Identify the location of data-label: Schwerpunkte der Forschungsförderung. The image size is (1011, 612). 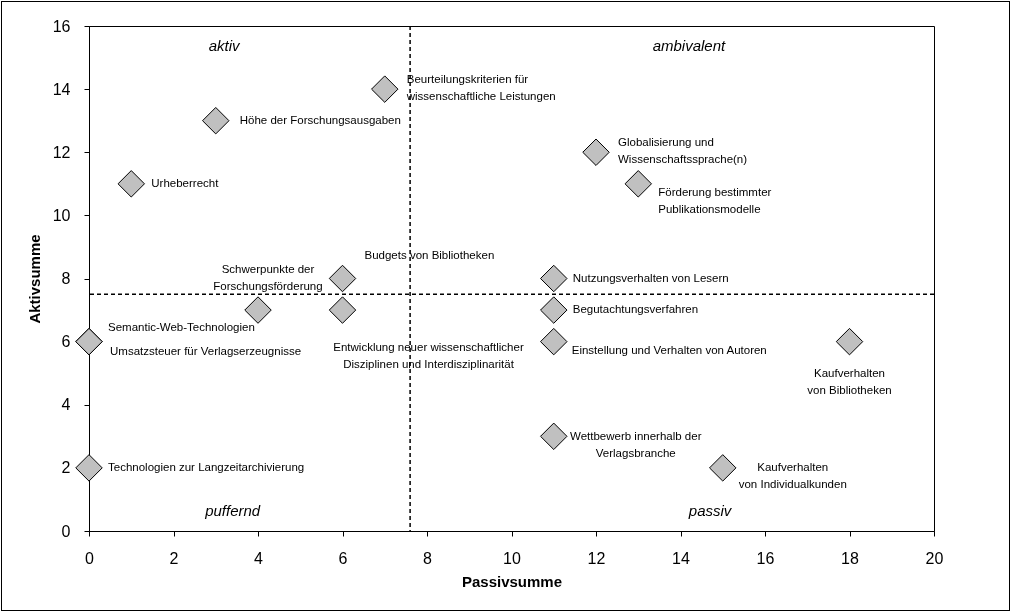
(268, 278).